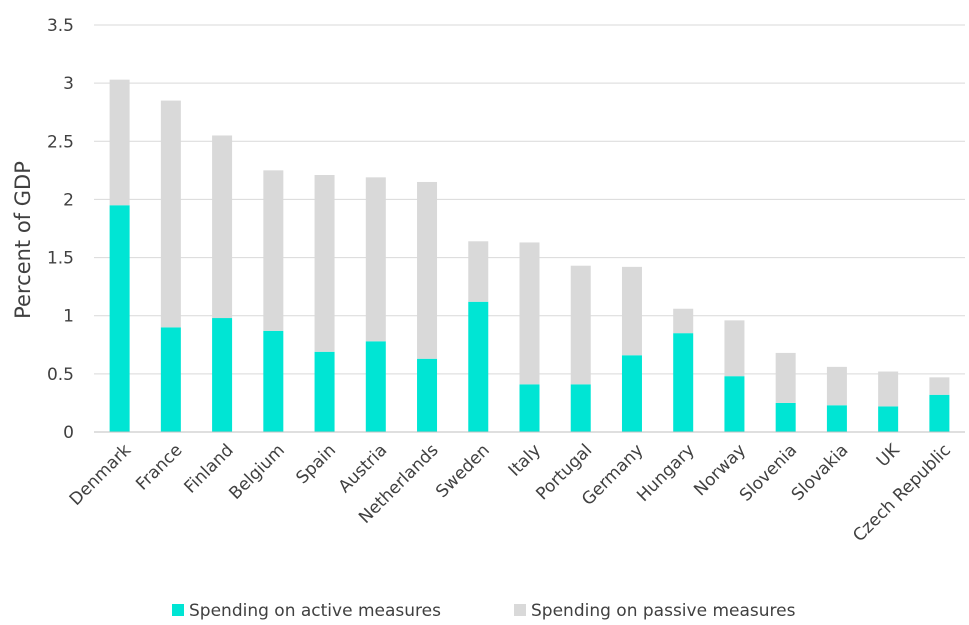  Describe the element at coordinates (68, 317) in the screenshot. I see `y-tick-label: 1` at that location.